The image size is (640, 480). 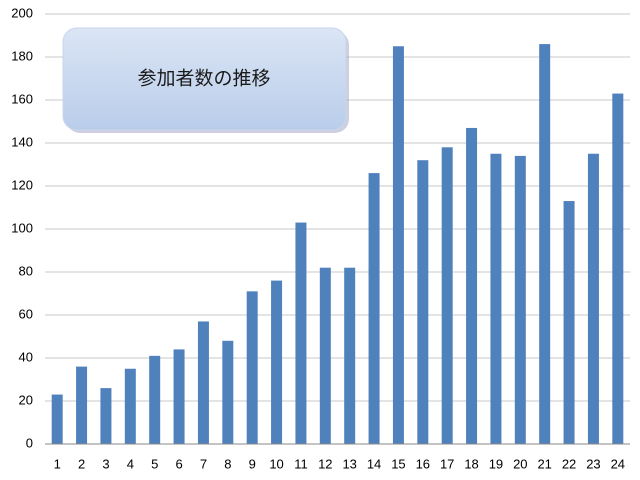 I want to click on x-tick-label: 20, so click(x=520, y=463).